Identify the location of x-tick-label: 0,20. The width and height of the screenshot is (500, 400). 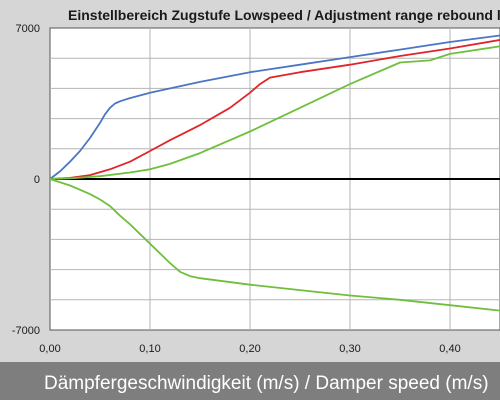
(249, 349).